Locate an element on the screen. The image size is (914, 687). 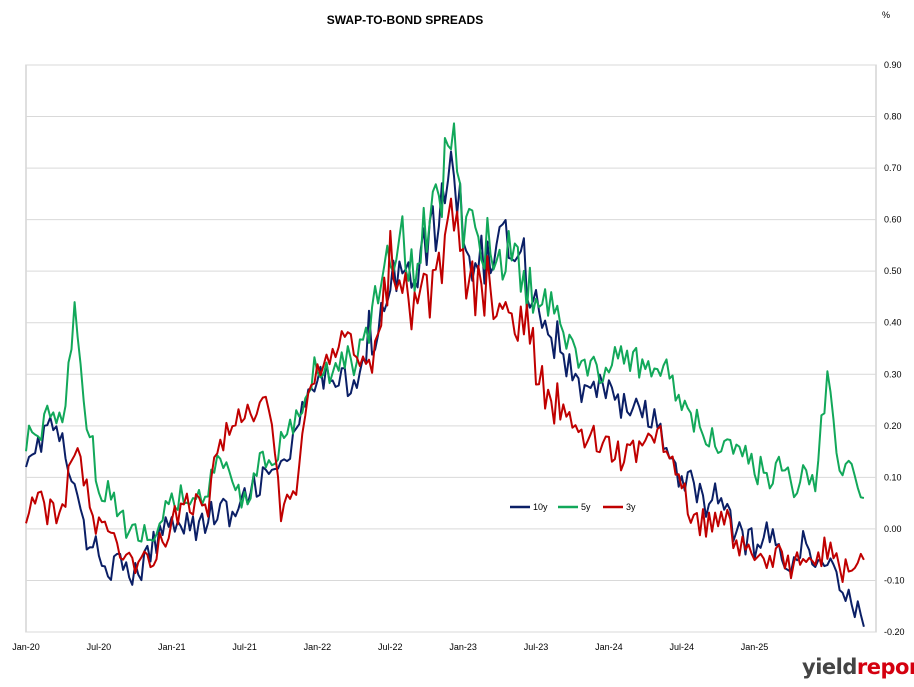
legend: 10y 5y 3y is located at coordinates (573, 507).